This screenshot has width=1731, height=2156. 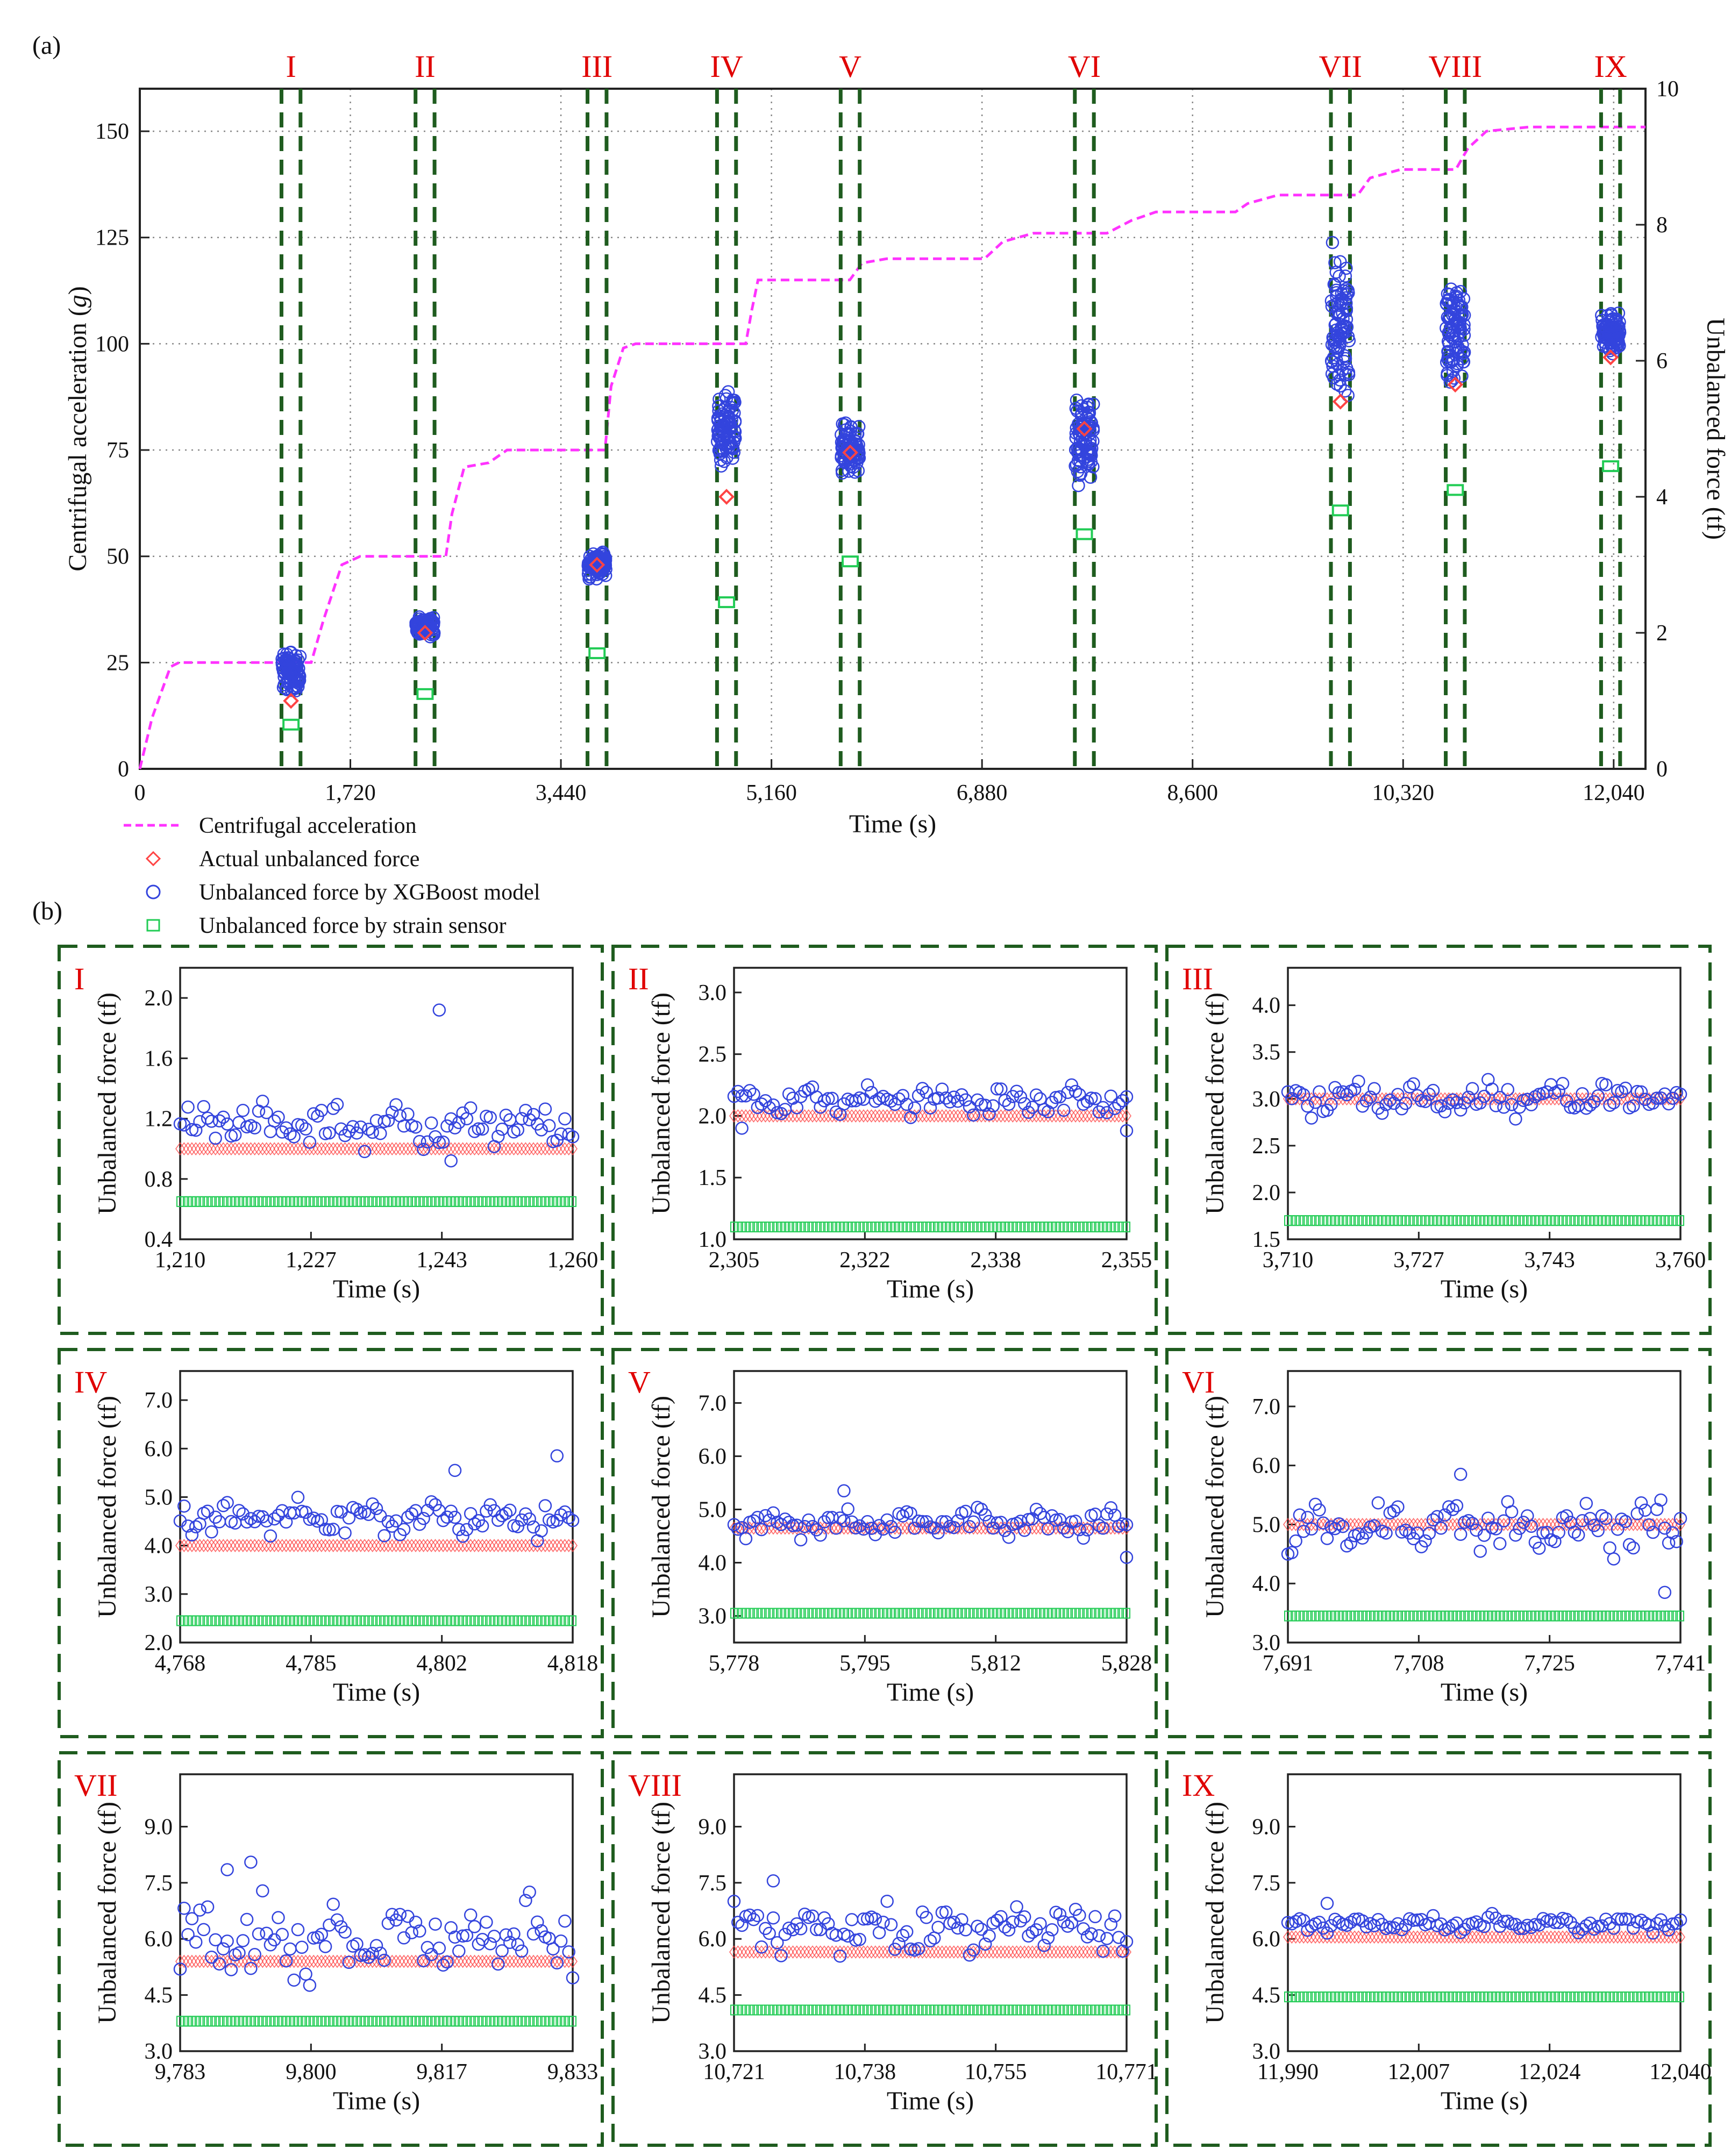 I want to click on panel-a-label: (a), so click(x=47, y=45).